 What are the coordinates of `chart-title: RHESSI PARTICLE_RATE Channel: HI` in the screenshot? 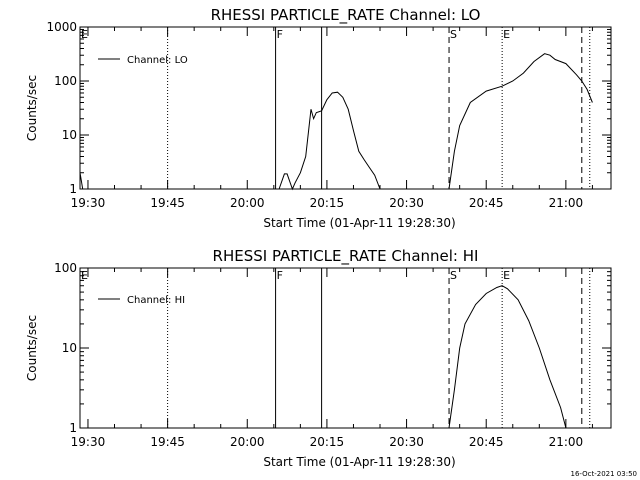 It's located at (346, 256).